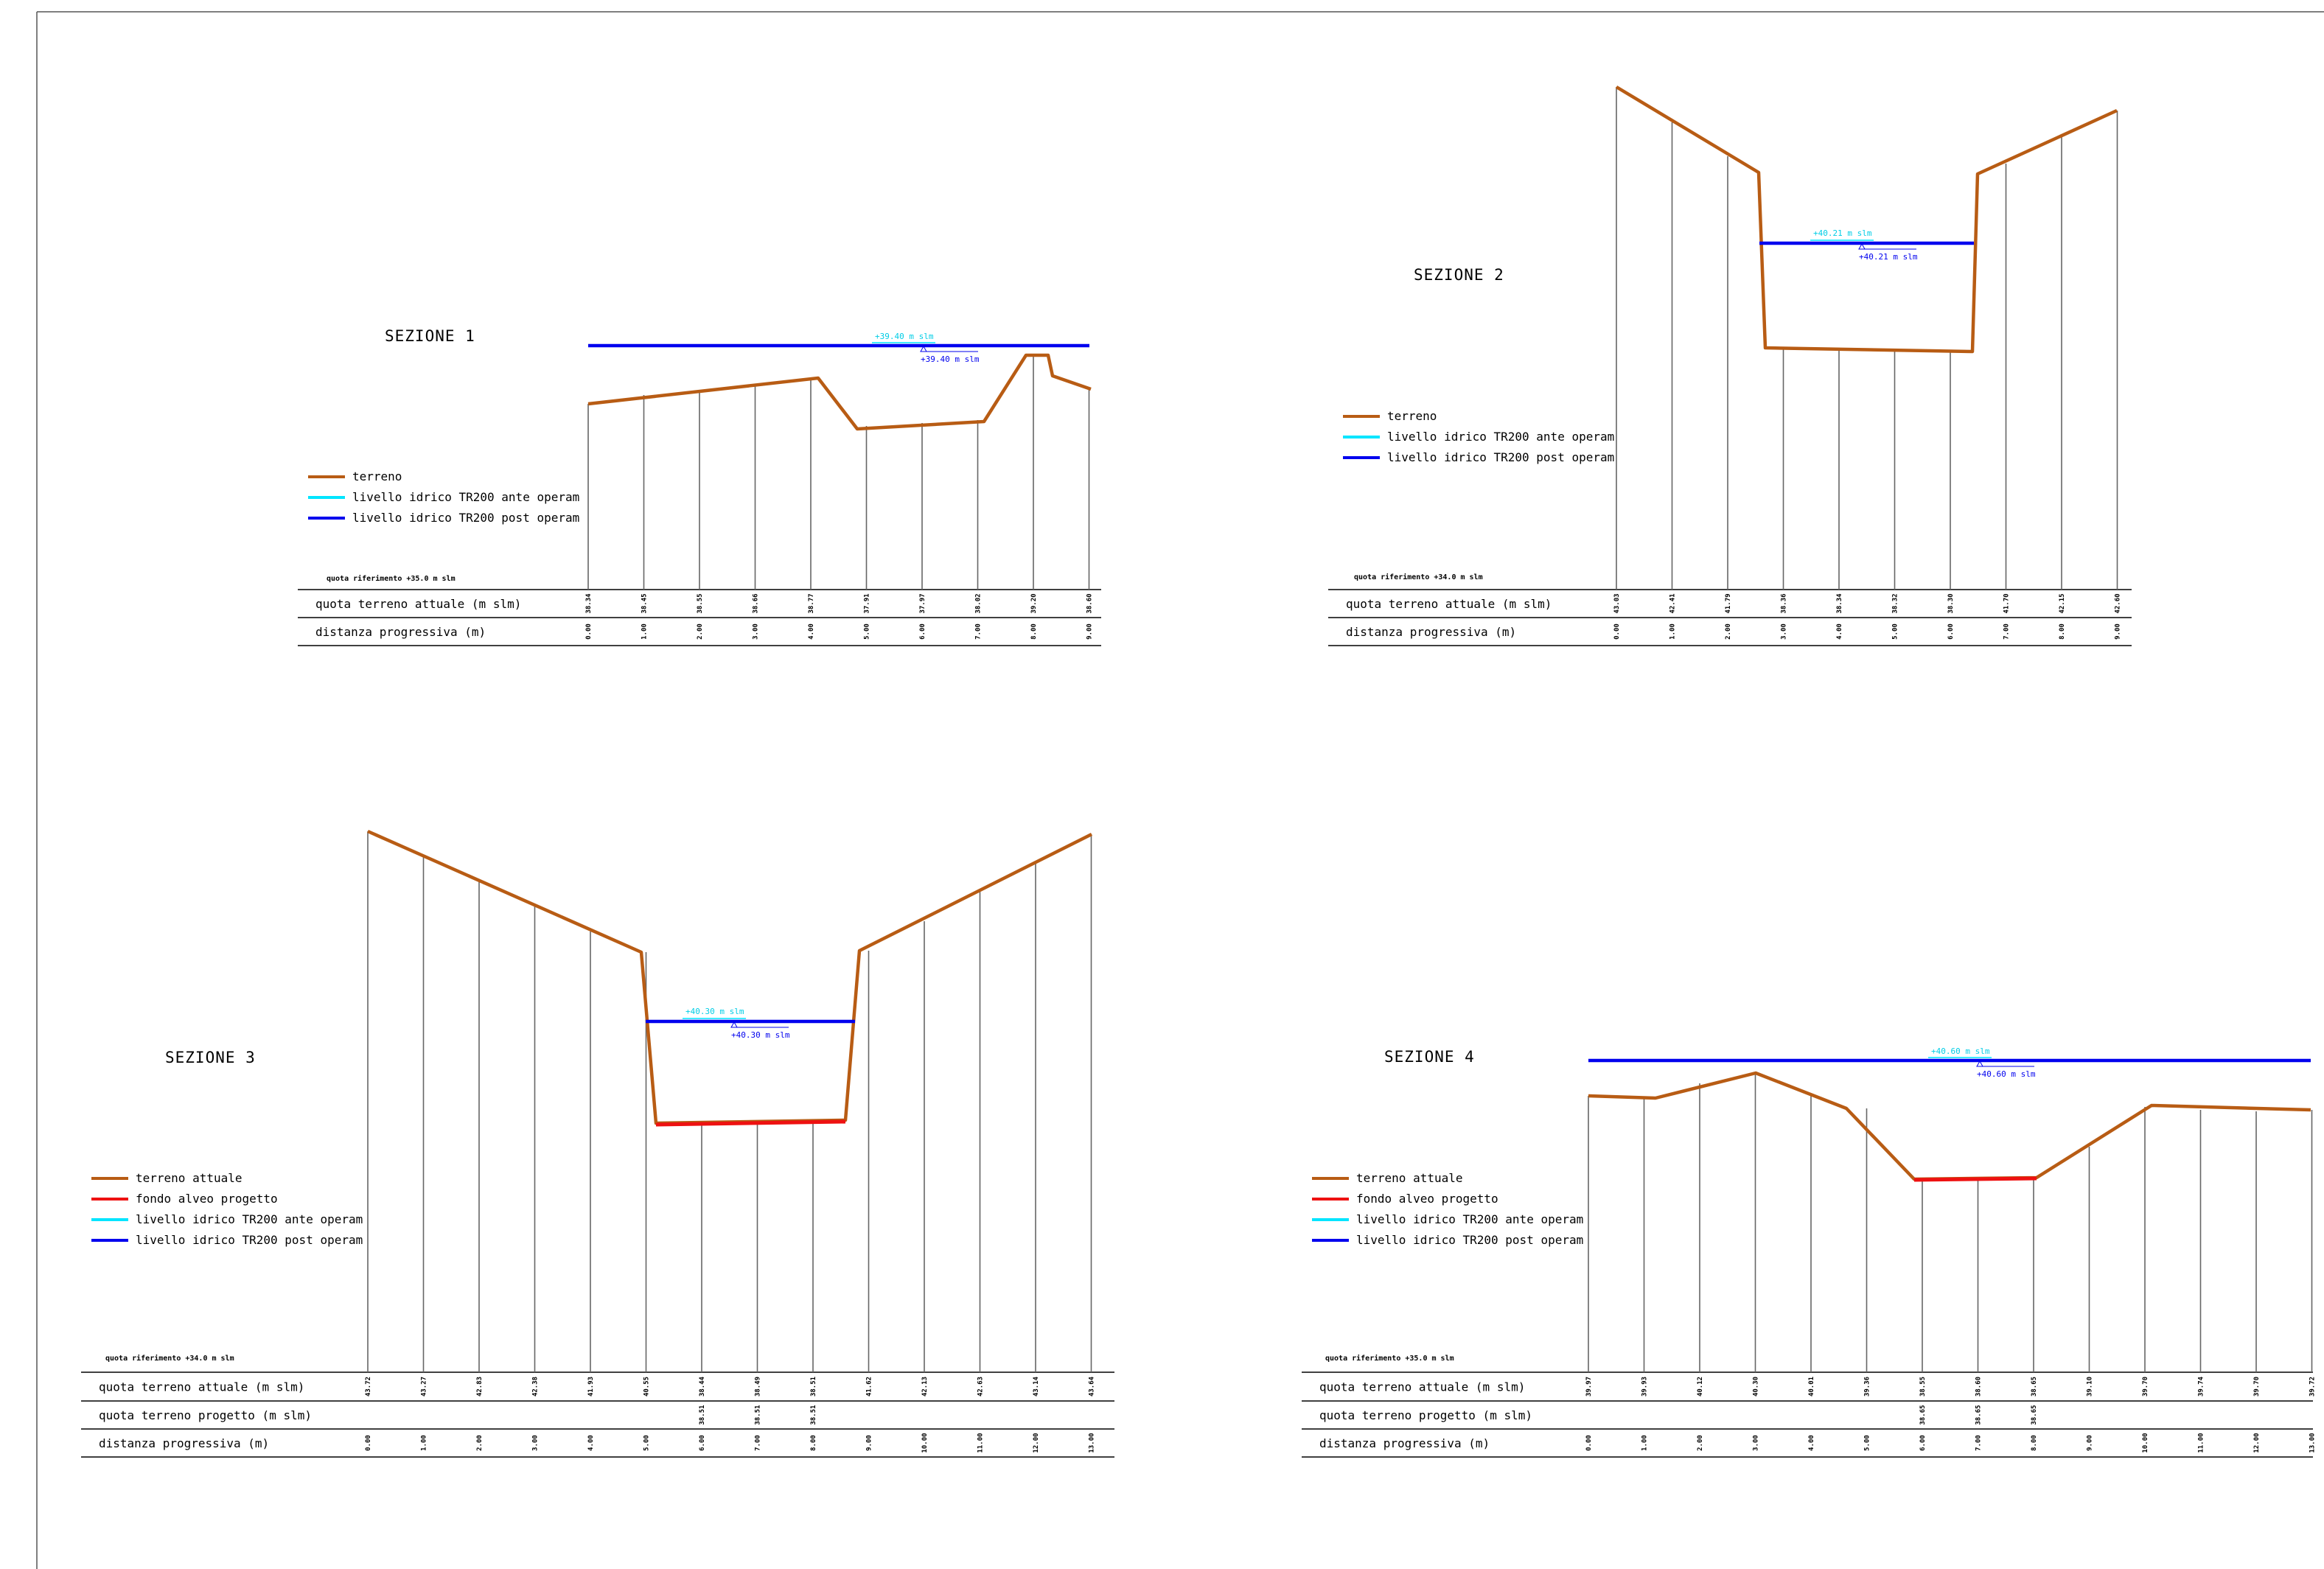 Image resolution: width=2324 pixels, height=1569 pixels. What do you see at coordinates (904, 336) in the screenshot?
I see `water-level-ante-label: +39.40 m slm` at bounding box center [904, 336].